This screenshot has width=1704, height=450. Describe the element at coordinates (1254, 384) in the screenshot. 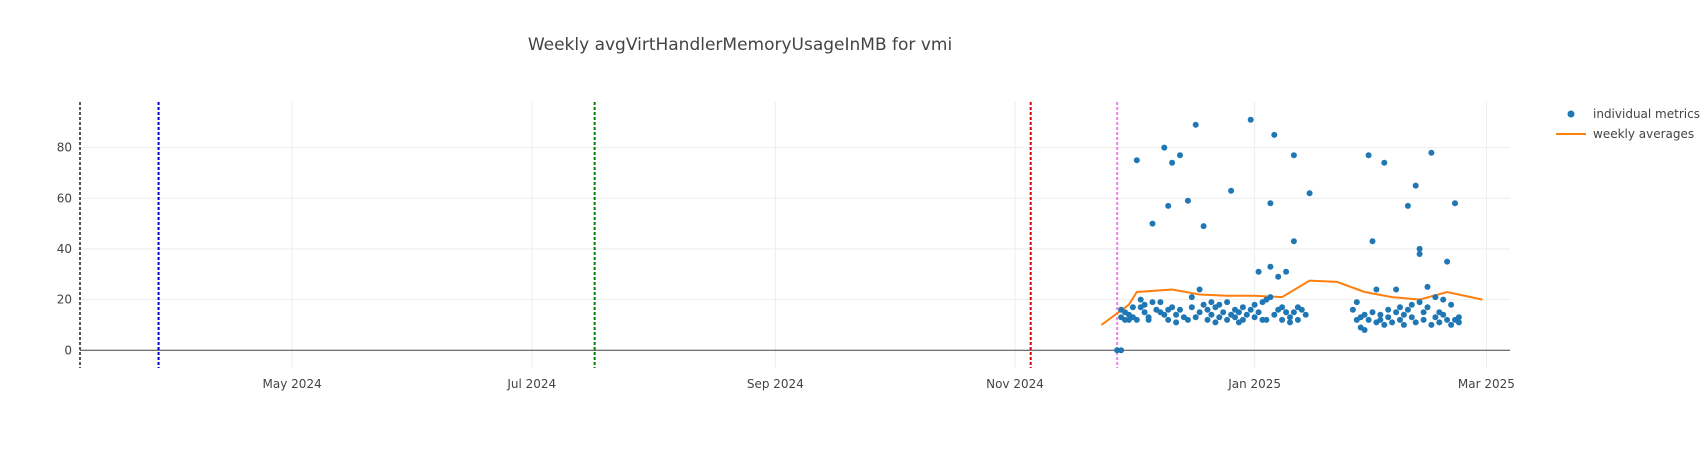

I see `x-tick-label: Jan 2025` at that location.